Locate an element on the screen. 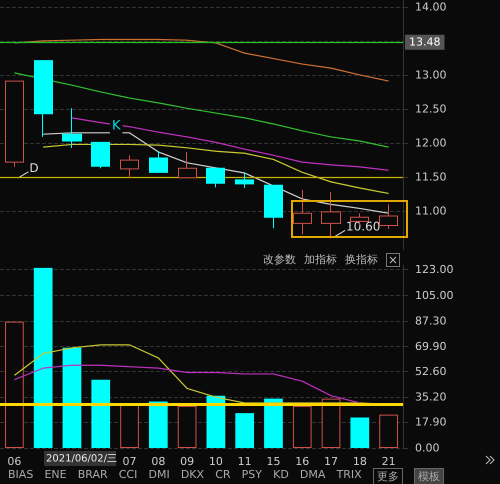 The image size is (500, 484). text: 2021/06/02/三 is located at coordinates (82, 459).